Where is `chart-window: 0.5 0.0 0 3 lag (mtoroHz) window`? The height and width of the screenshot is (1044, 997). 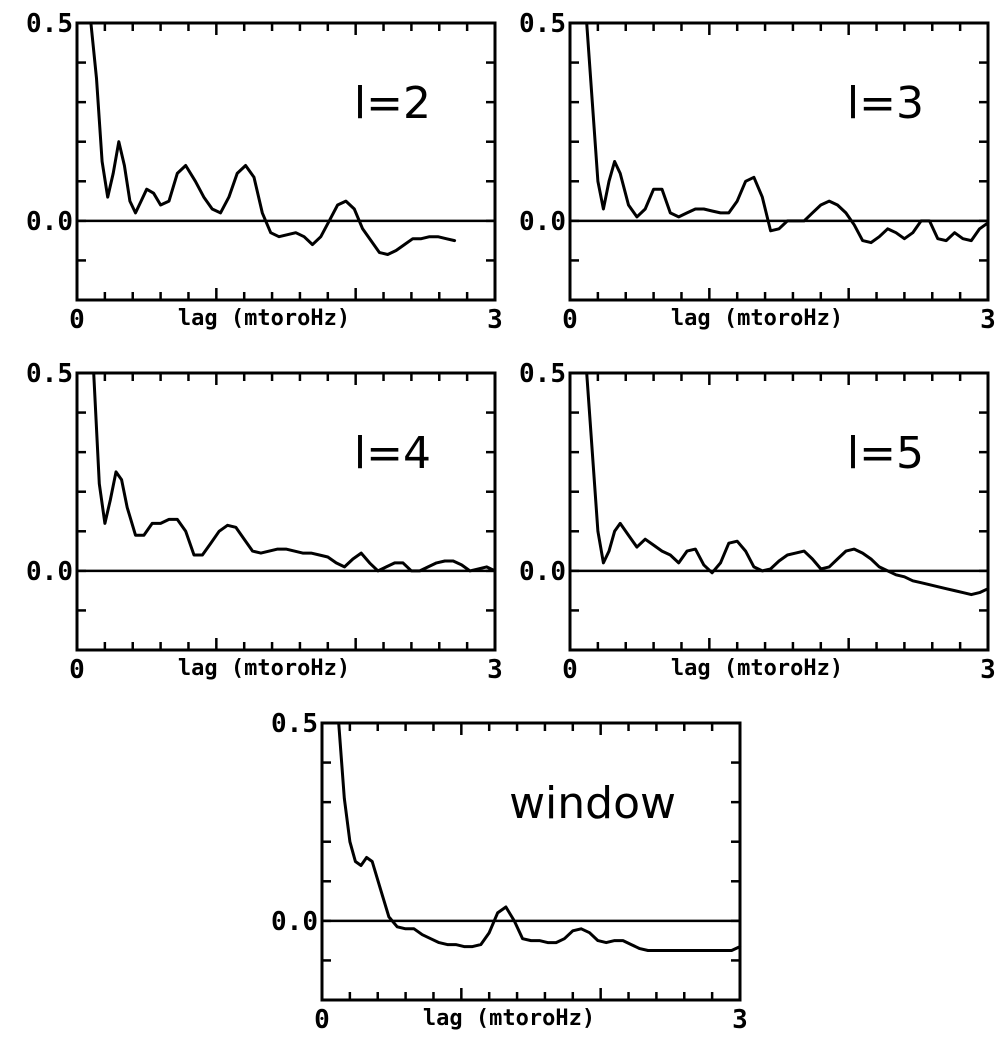
chart-window: 0.5 0.0 0 3 lag (mtoroHz) window is located at coordinates (509, 872).